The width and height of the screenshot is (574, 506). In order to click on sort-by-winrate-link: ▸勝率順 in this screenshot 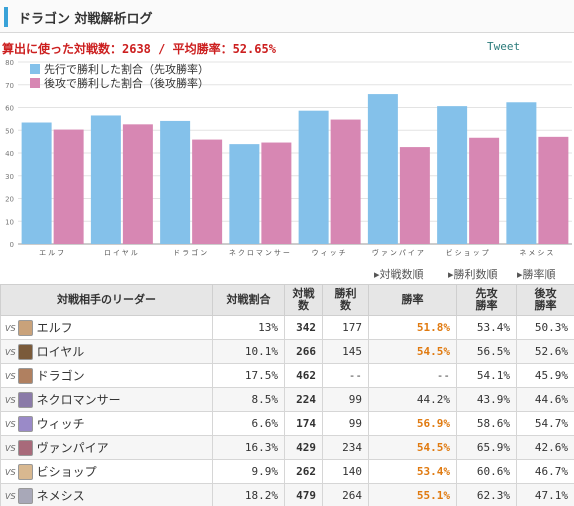, I will do `click(536, 274)`.